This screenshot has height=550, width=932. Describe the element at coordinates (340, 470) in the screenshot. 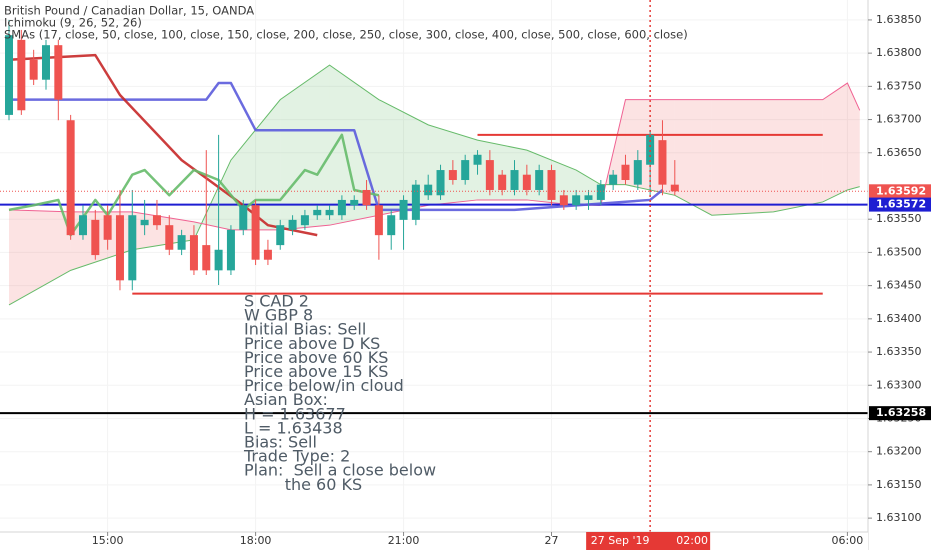

I see `note-line: Plan: Sell a close below` at that location.